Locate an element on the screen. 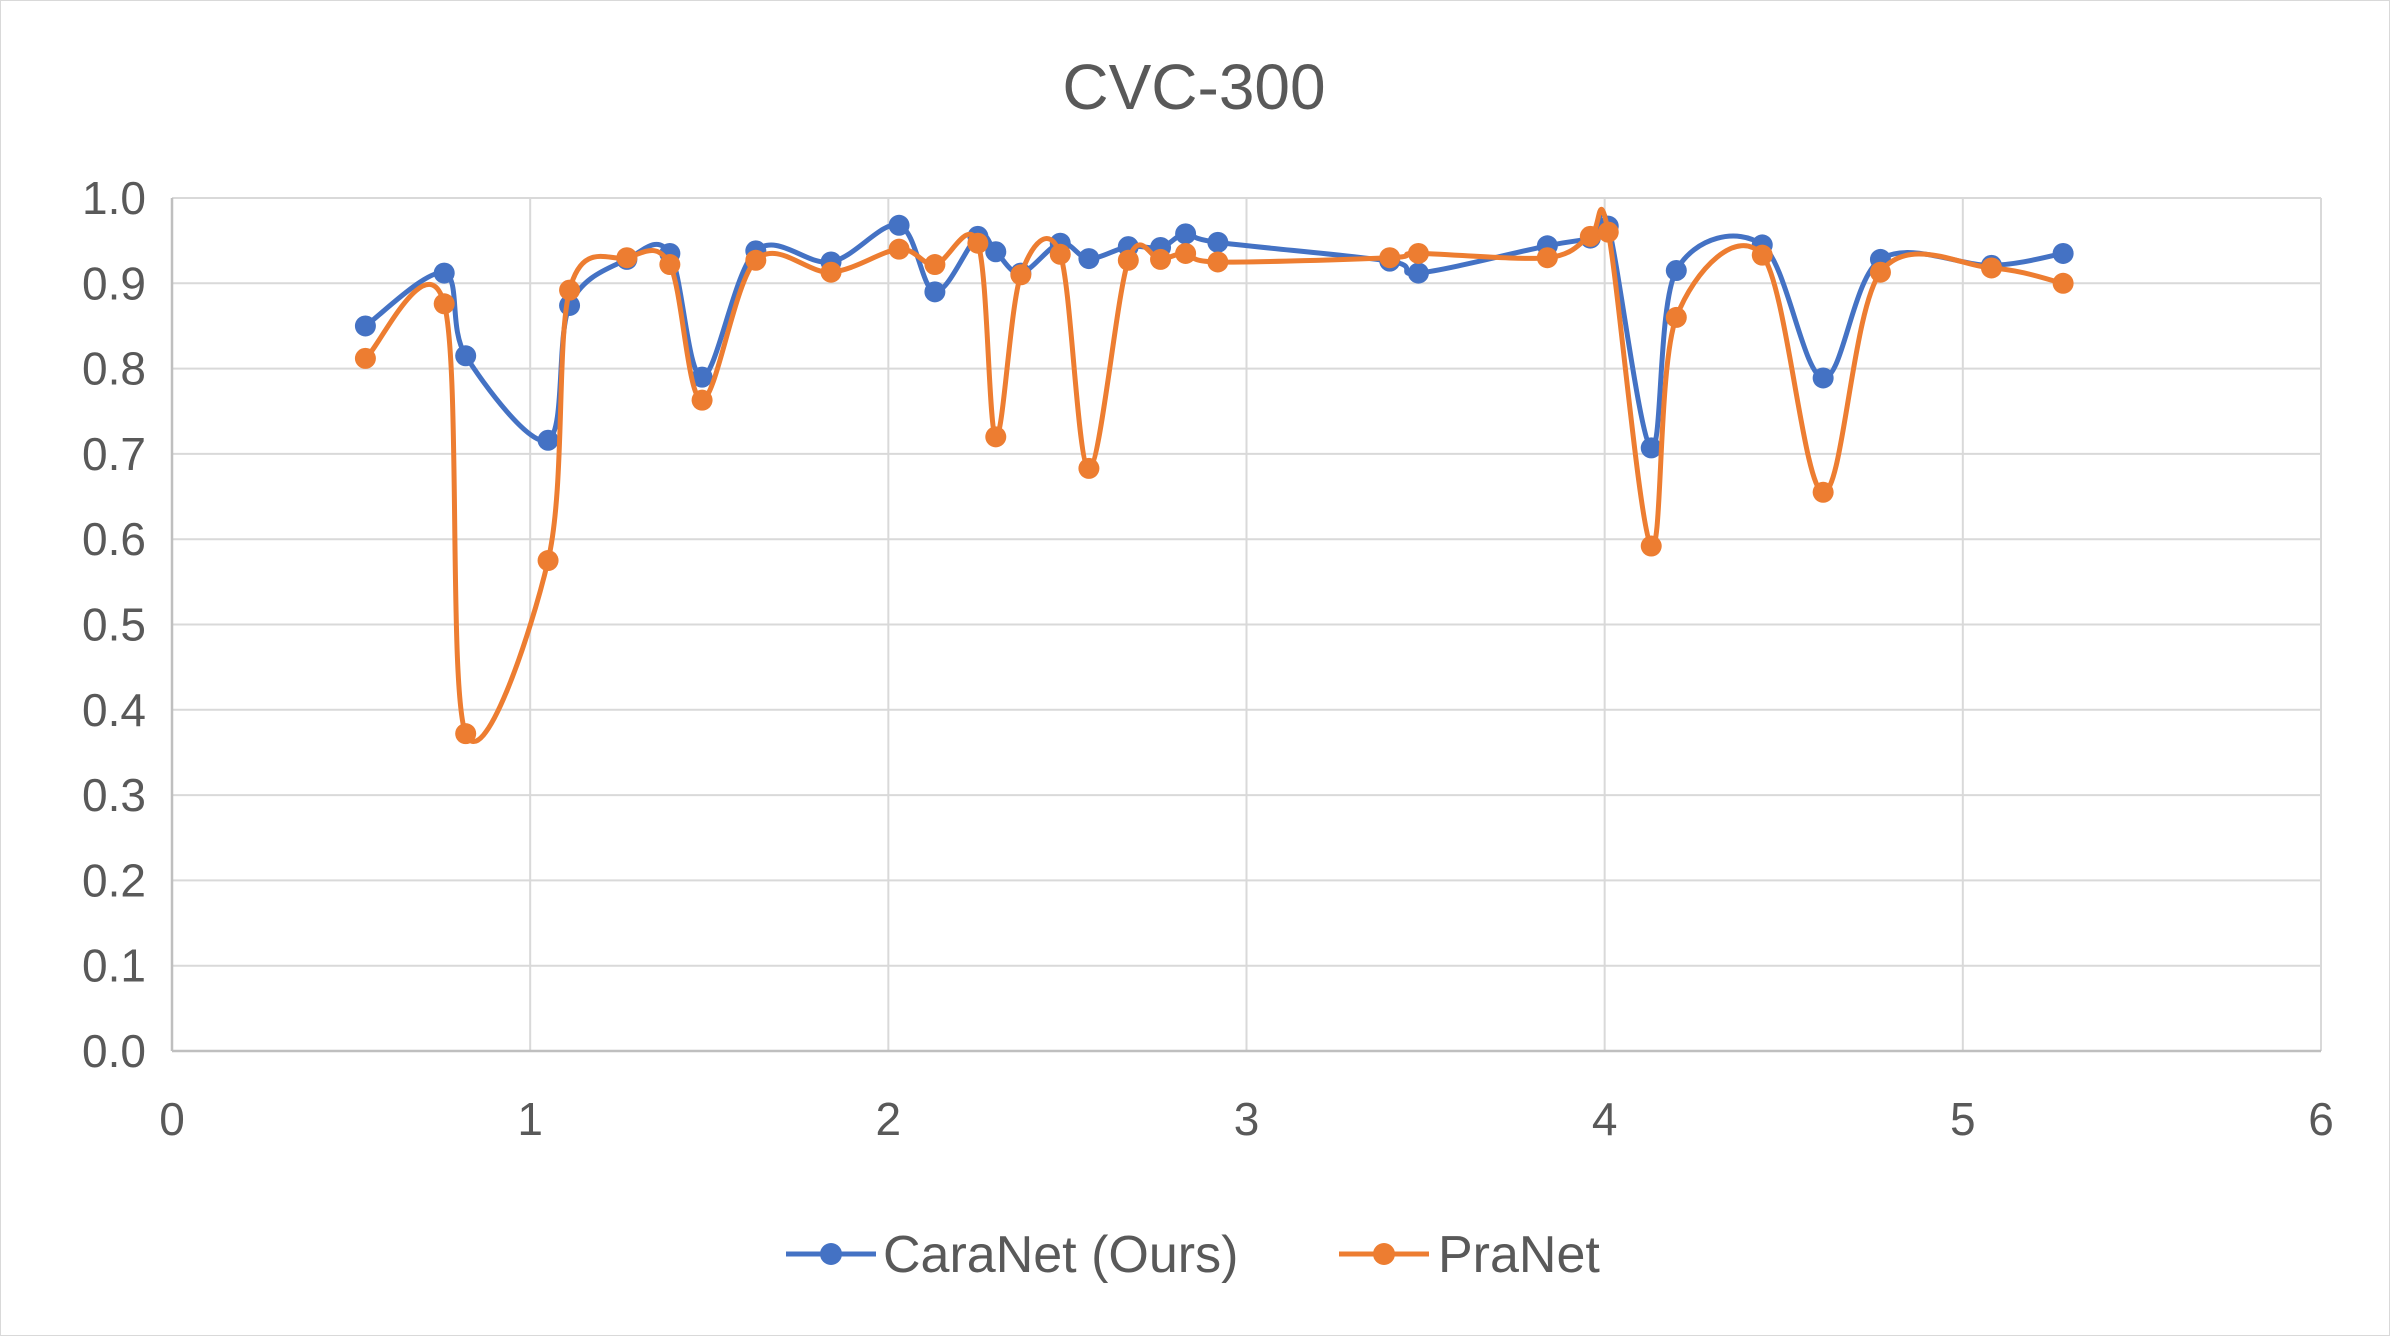  legend-label: PraNet is located at coordinates (1519, 1255).